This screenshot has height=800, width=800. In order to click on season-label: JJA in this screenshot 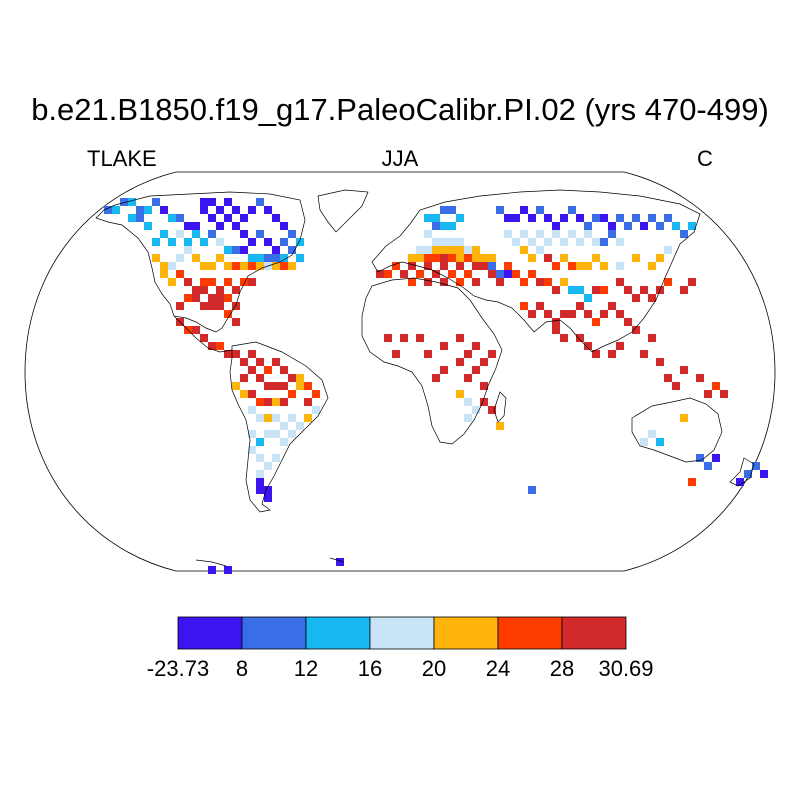, I will do `click(400, 158)`.